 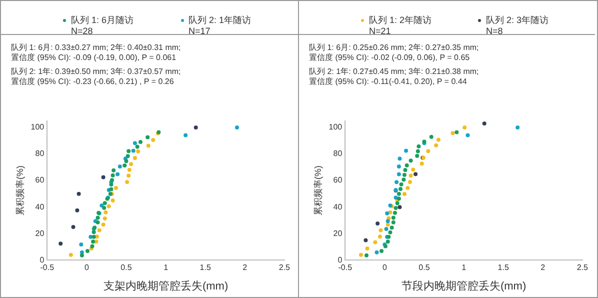 I want to click on text: 队列 2: 1年: 0.27±0.45 mm; 3年: 0.21±0.38 mm; 置信度 (95% CI): -0.11(-0.41, 0.20), P = 0.44, so click(x=394, y=77).